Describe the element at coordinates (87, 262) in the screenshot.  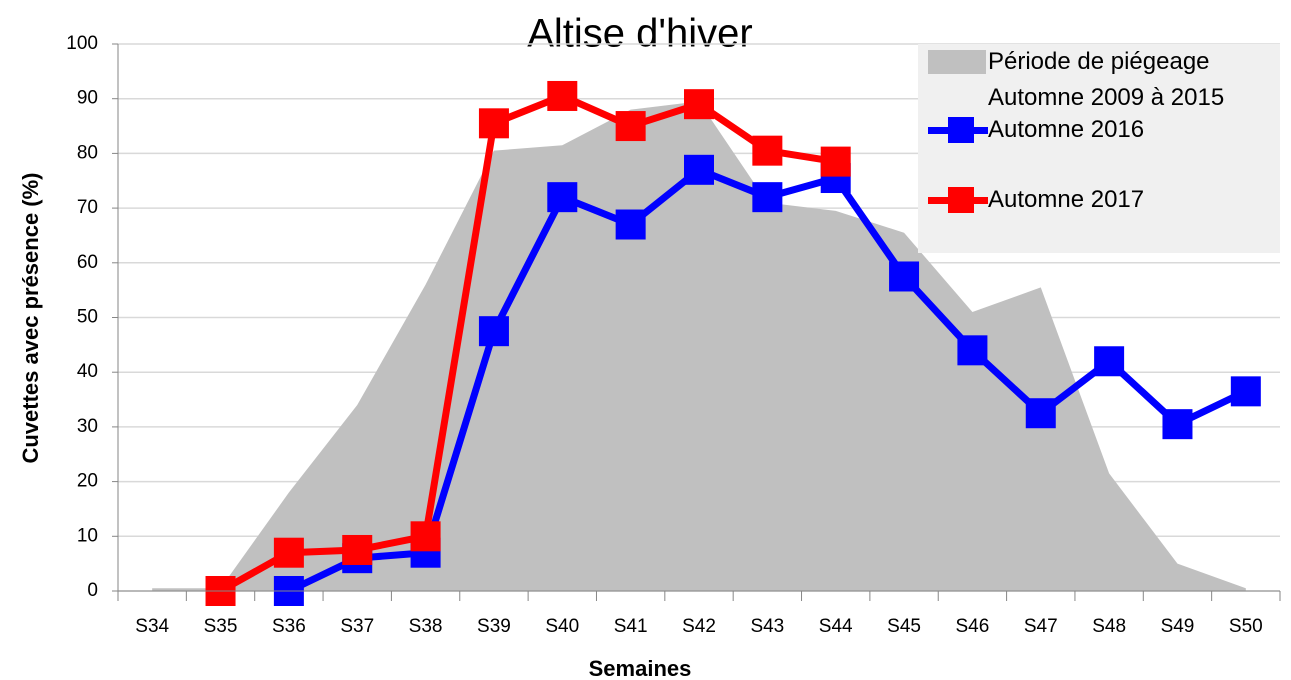
I see `y-tick-label: 60` at that location.